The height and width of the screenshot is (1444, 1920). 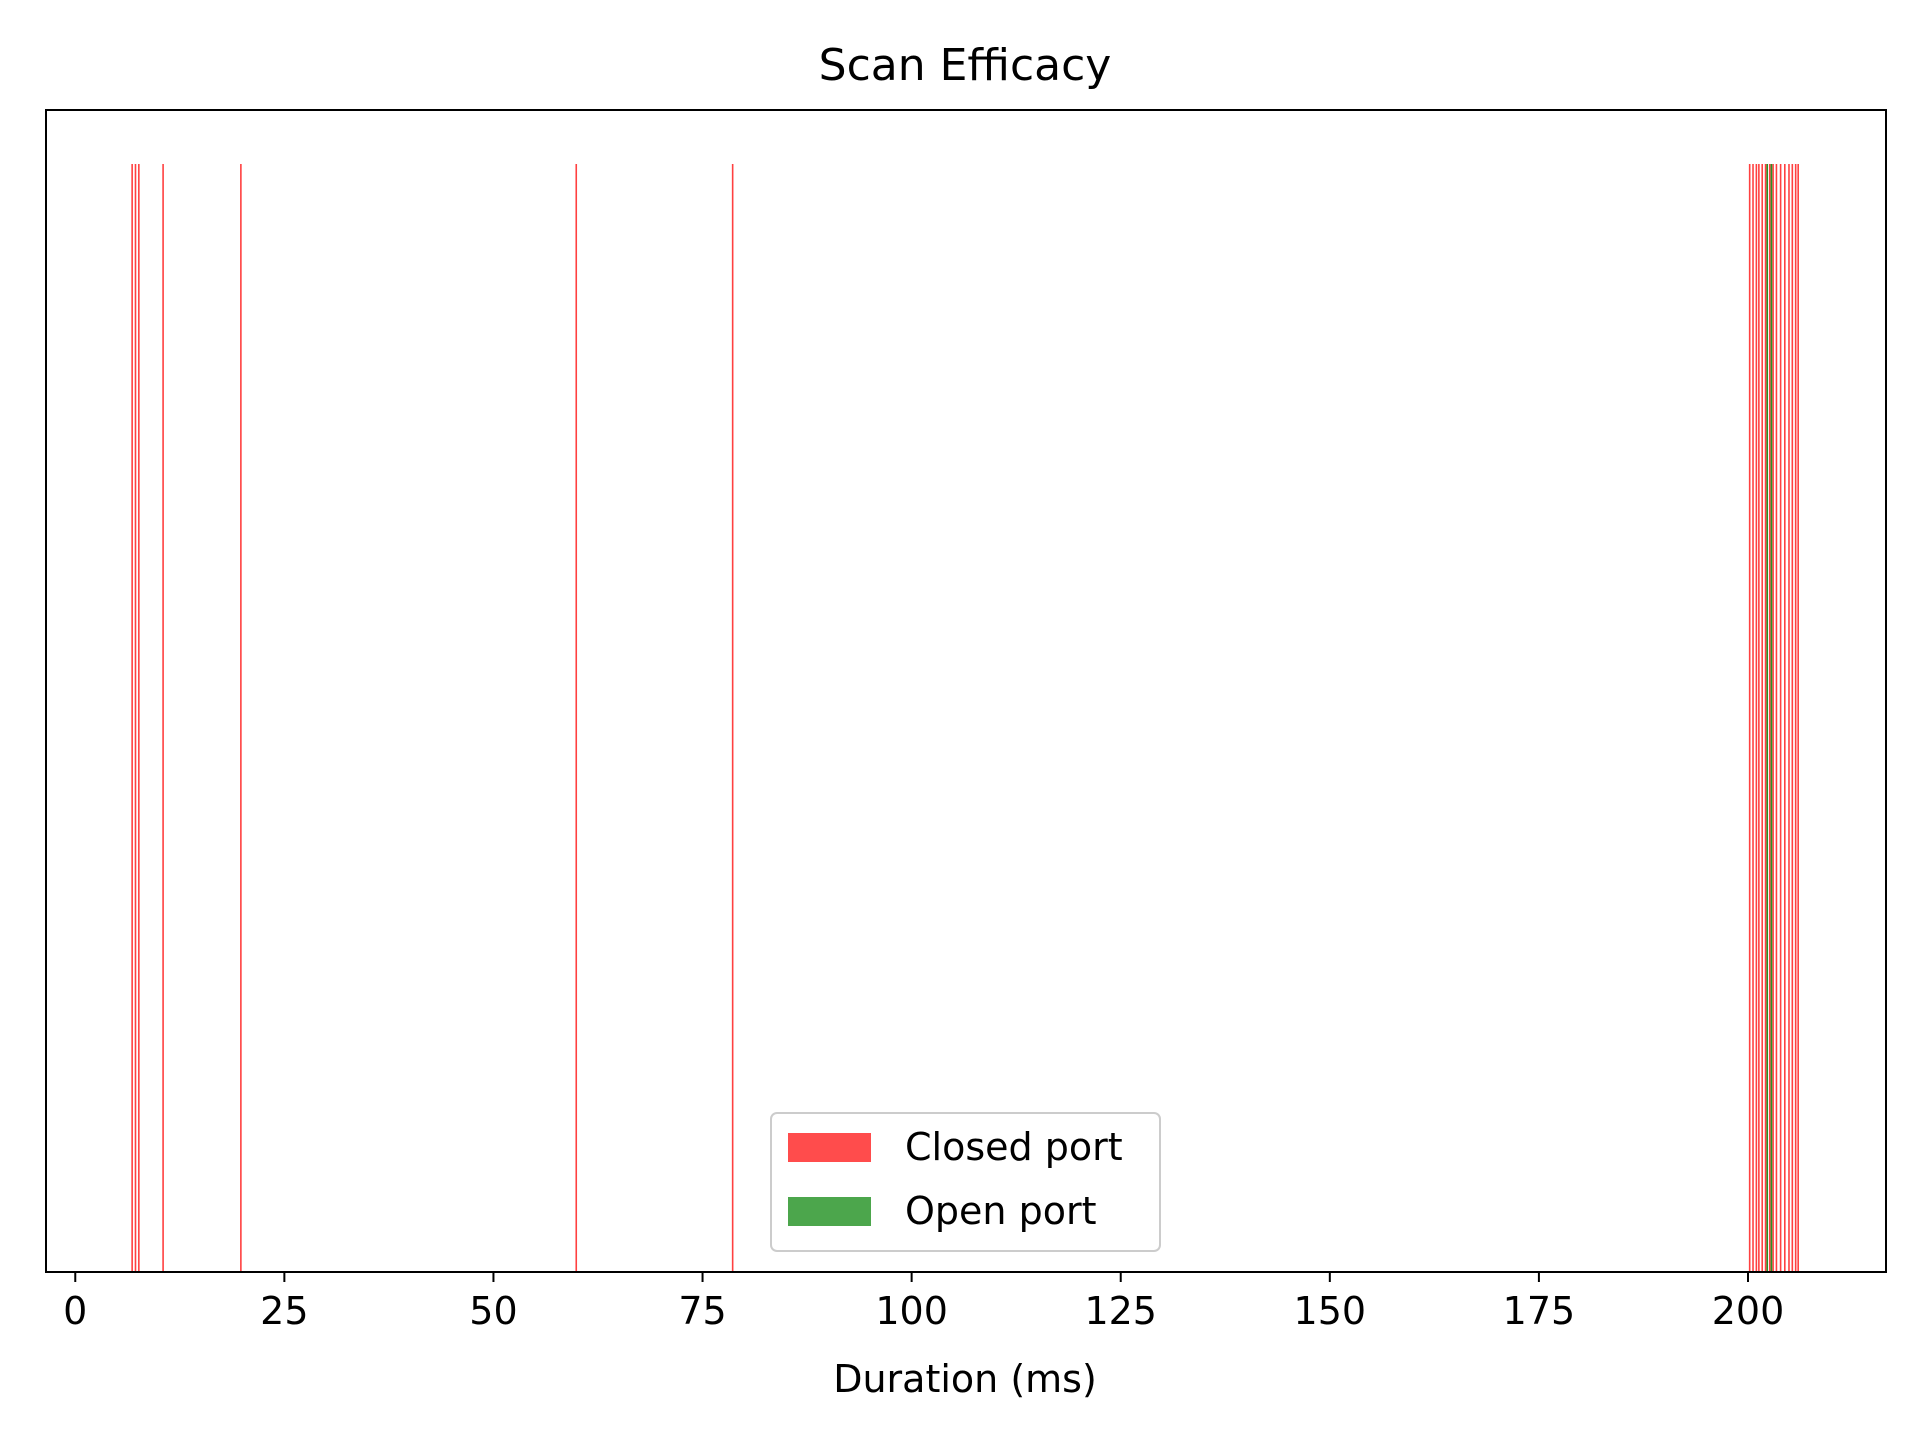 What do you see at coordinates (702, 1311) in the screenshot?
I see `x-tick-label-75: 75` at bounding box center [702, 1311].